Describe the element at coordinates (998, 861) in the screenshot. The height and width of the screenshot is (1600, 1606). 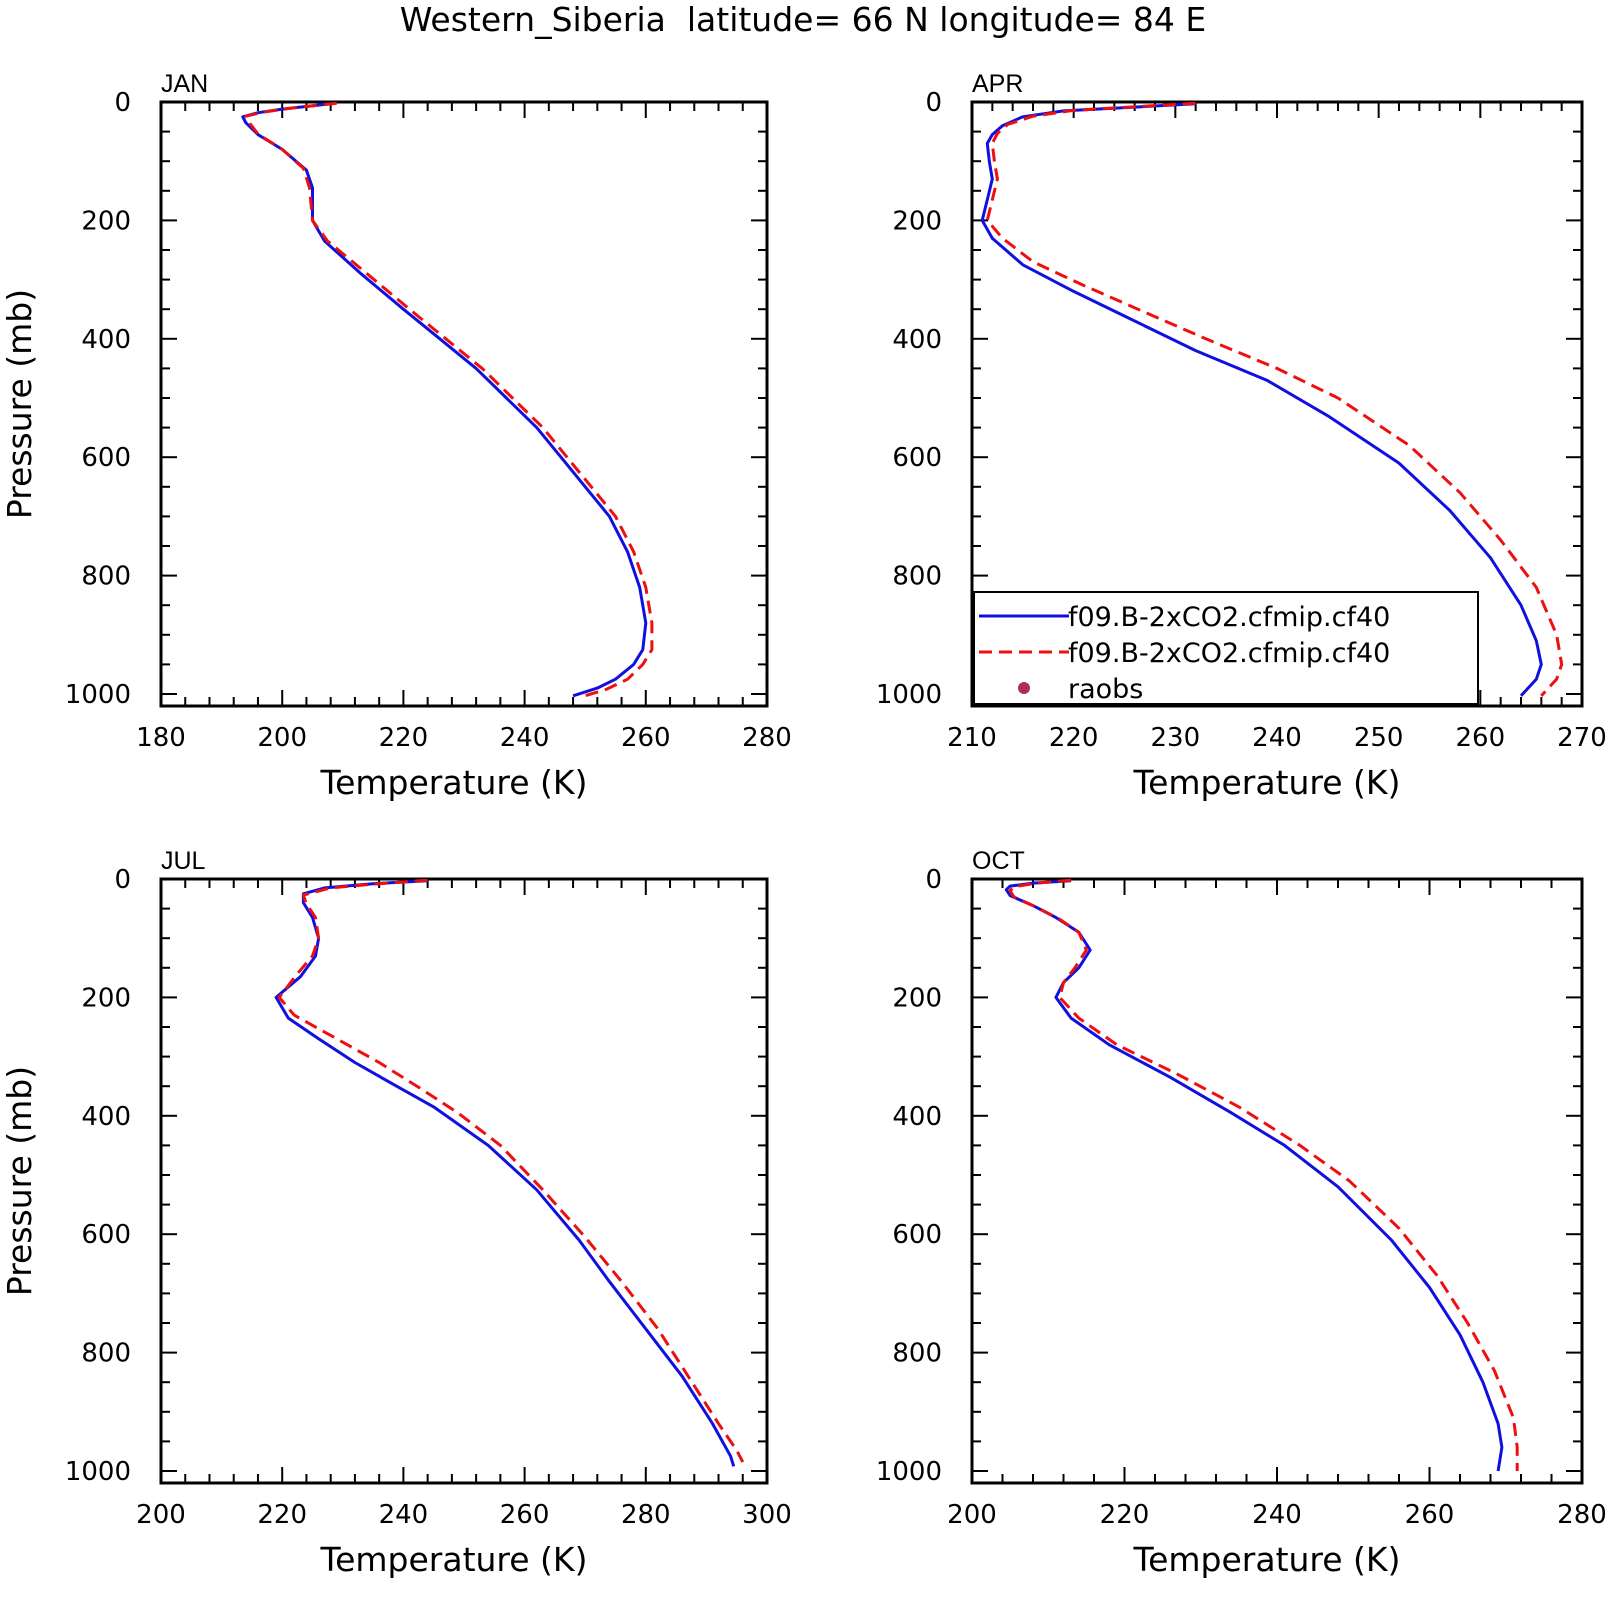
I see `panel-label: OCT` at that location.